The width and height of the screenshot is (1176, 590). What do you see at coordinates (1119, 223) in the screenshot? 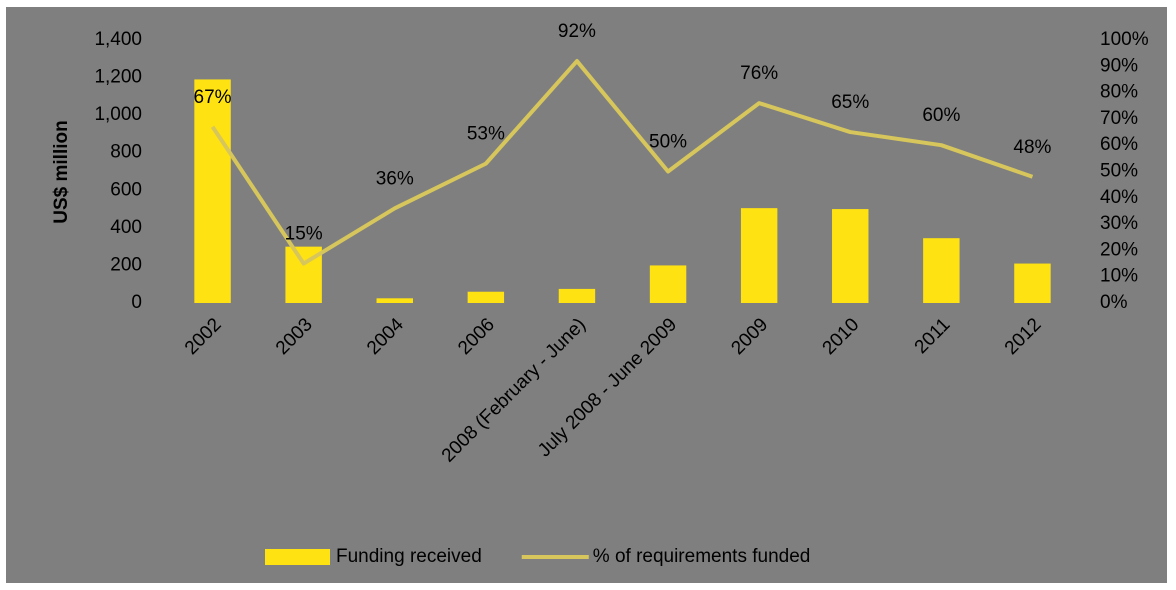
I see `y2-tick-label: 30%` at bounding box center [1119, 223].